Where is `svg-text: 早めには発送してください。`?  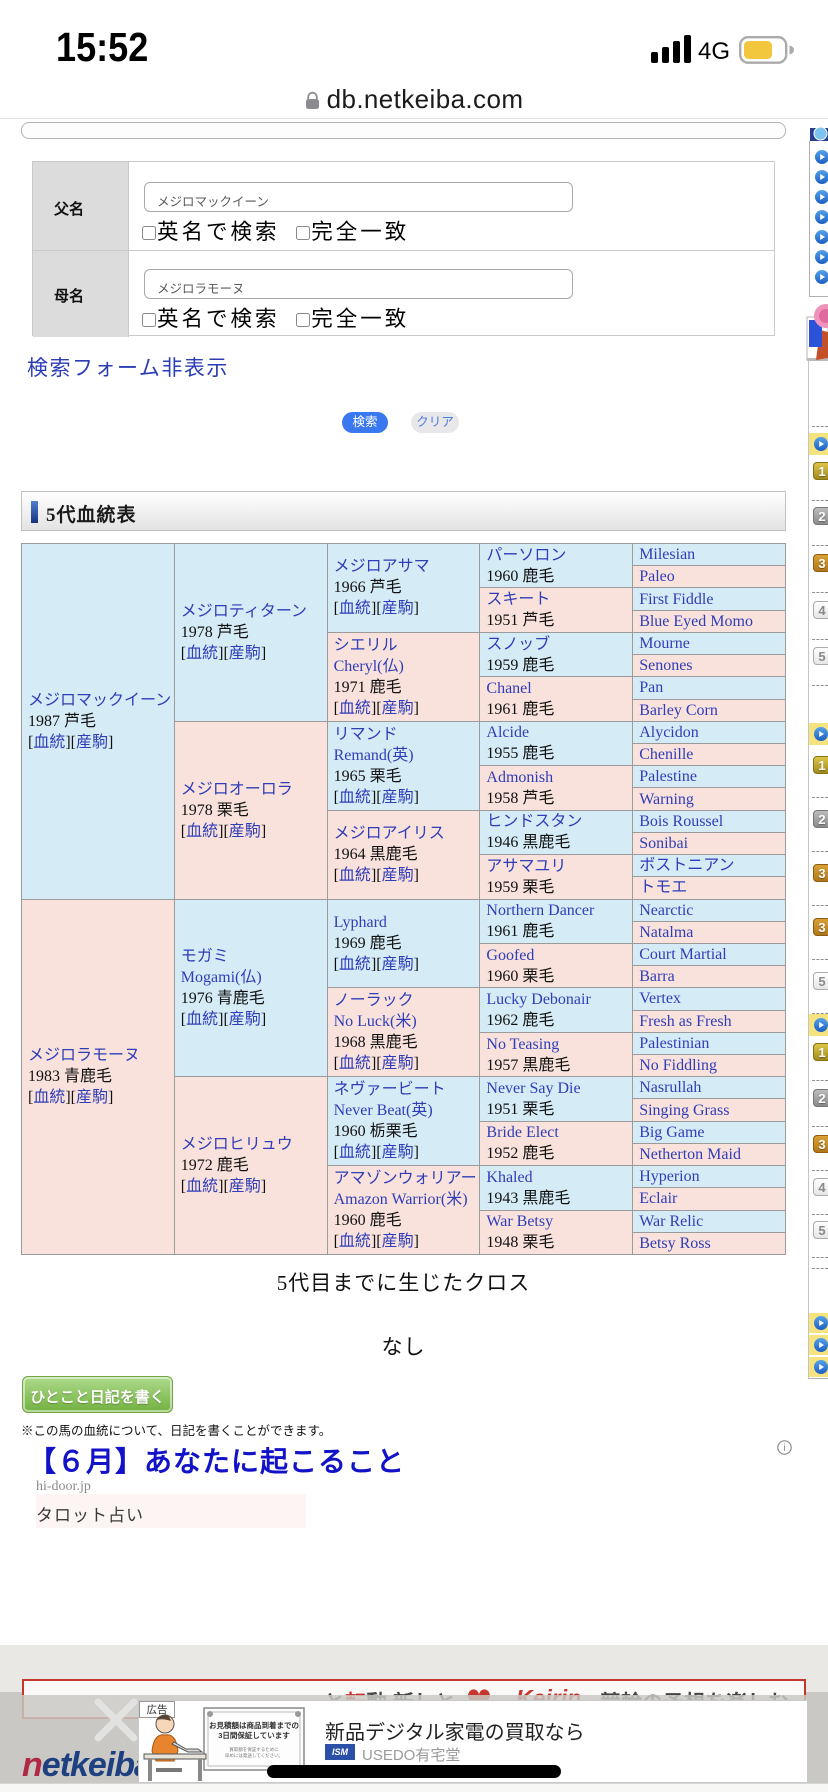 svg-text: 早めには発送してください。 is located at coordinates (254, 1755).